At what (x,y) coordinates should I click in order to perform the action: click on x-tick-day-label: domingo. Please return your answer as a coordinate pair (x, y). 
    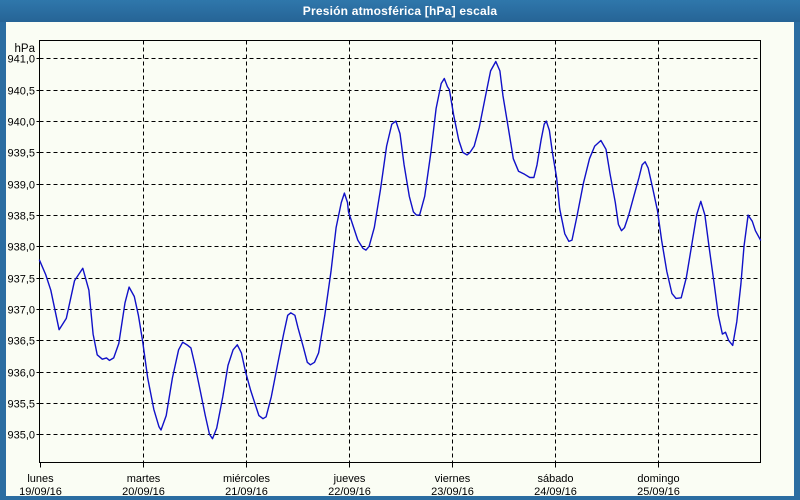
    Looking at the image, I should click on (658, 479).